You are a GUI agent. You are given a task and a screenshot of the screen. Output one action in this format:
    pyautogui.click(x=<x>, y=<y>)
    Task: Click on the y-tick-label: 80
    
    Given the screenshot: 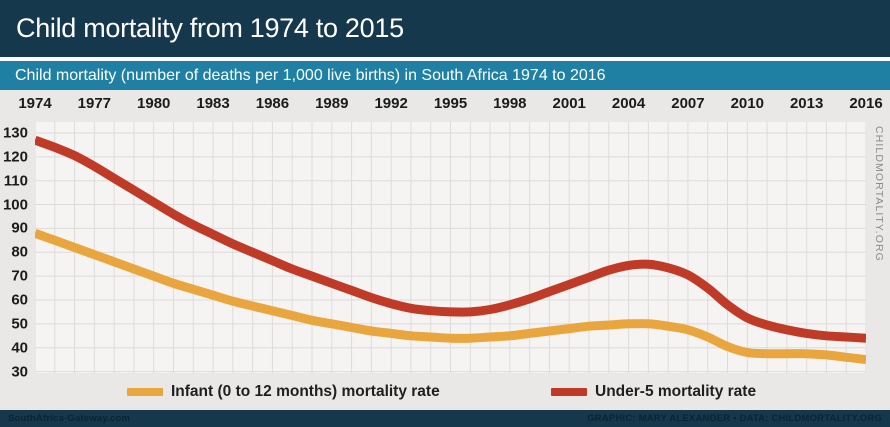 What is the action you would take?
    pyautogui.click(x=19, y=252)
    